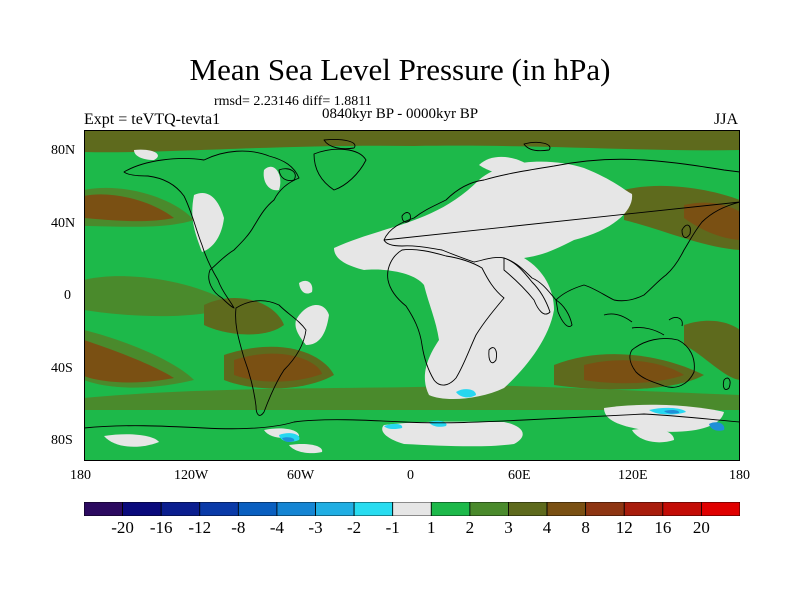  Describe the element at coordinates (62, 368) in the screenshot. I see `lat-label-40s: 40S` at that location.